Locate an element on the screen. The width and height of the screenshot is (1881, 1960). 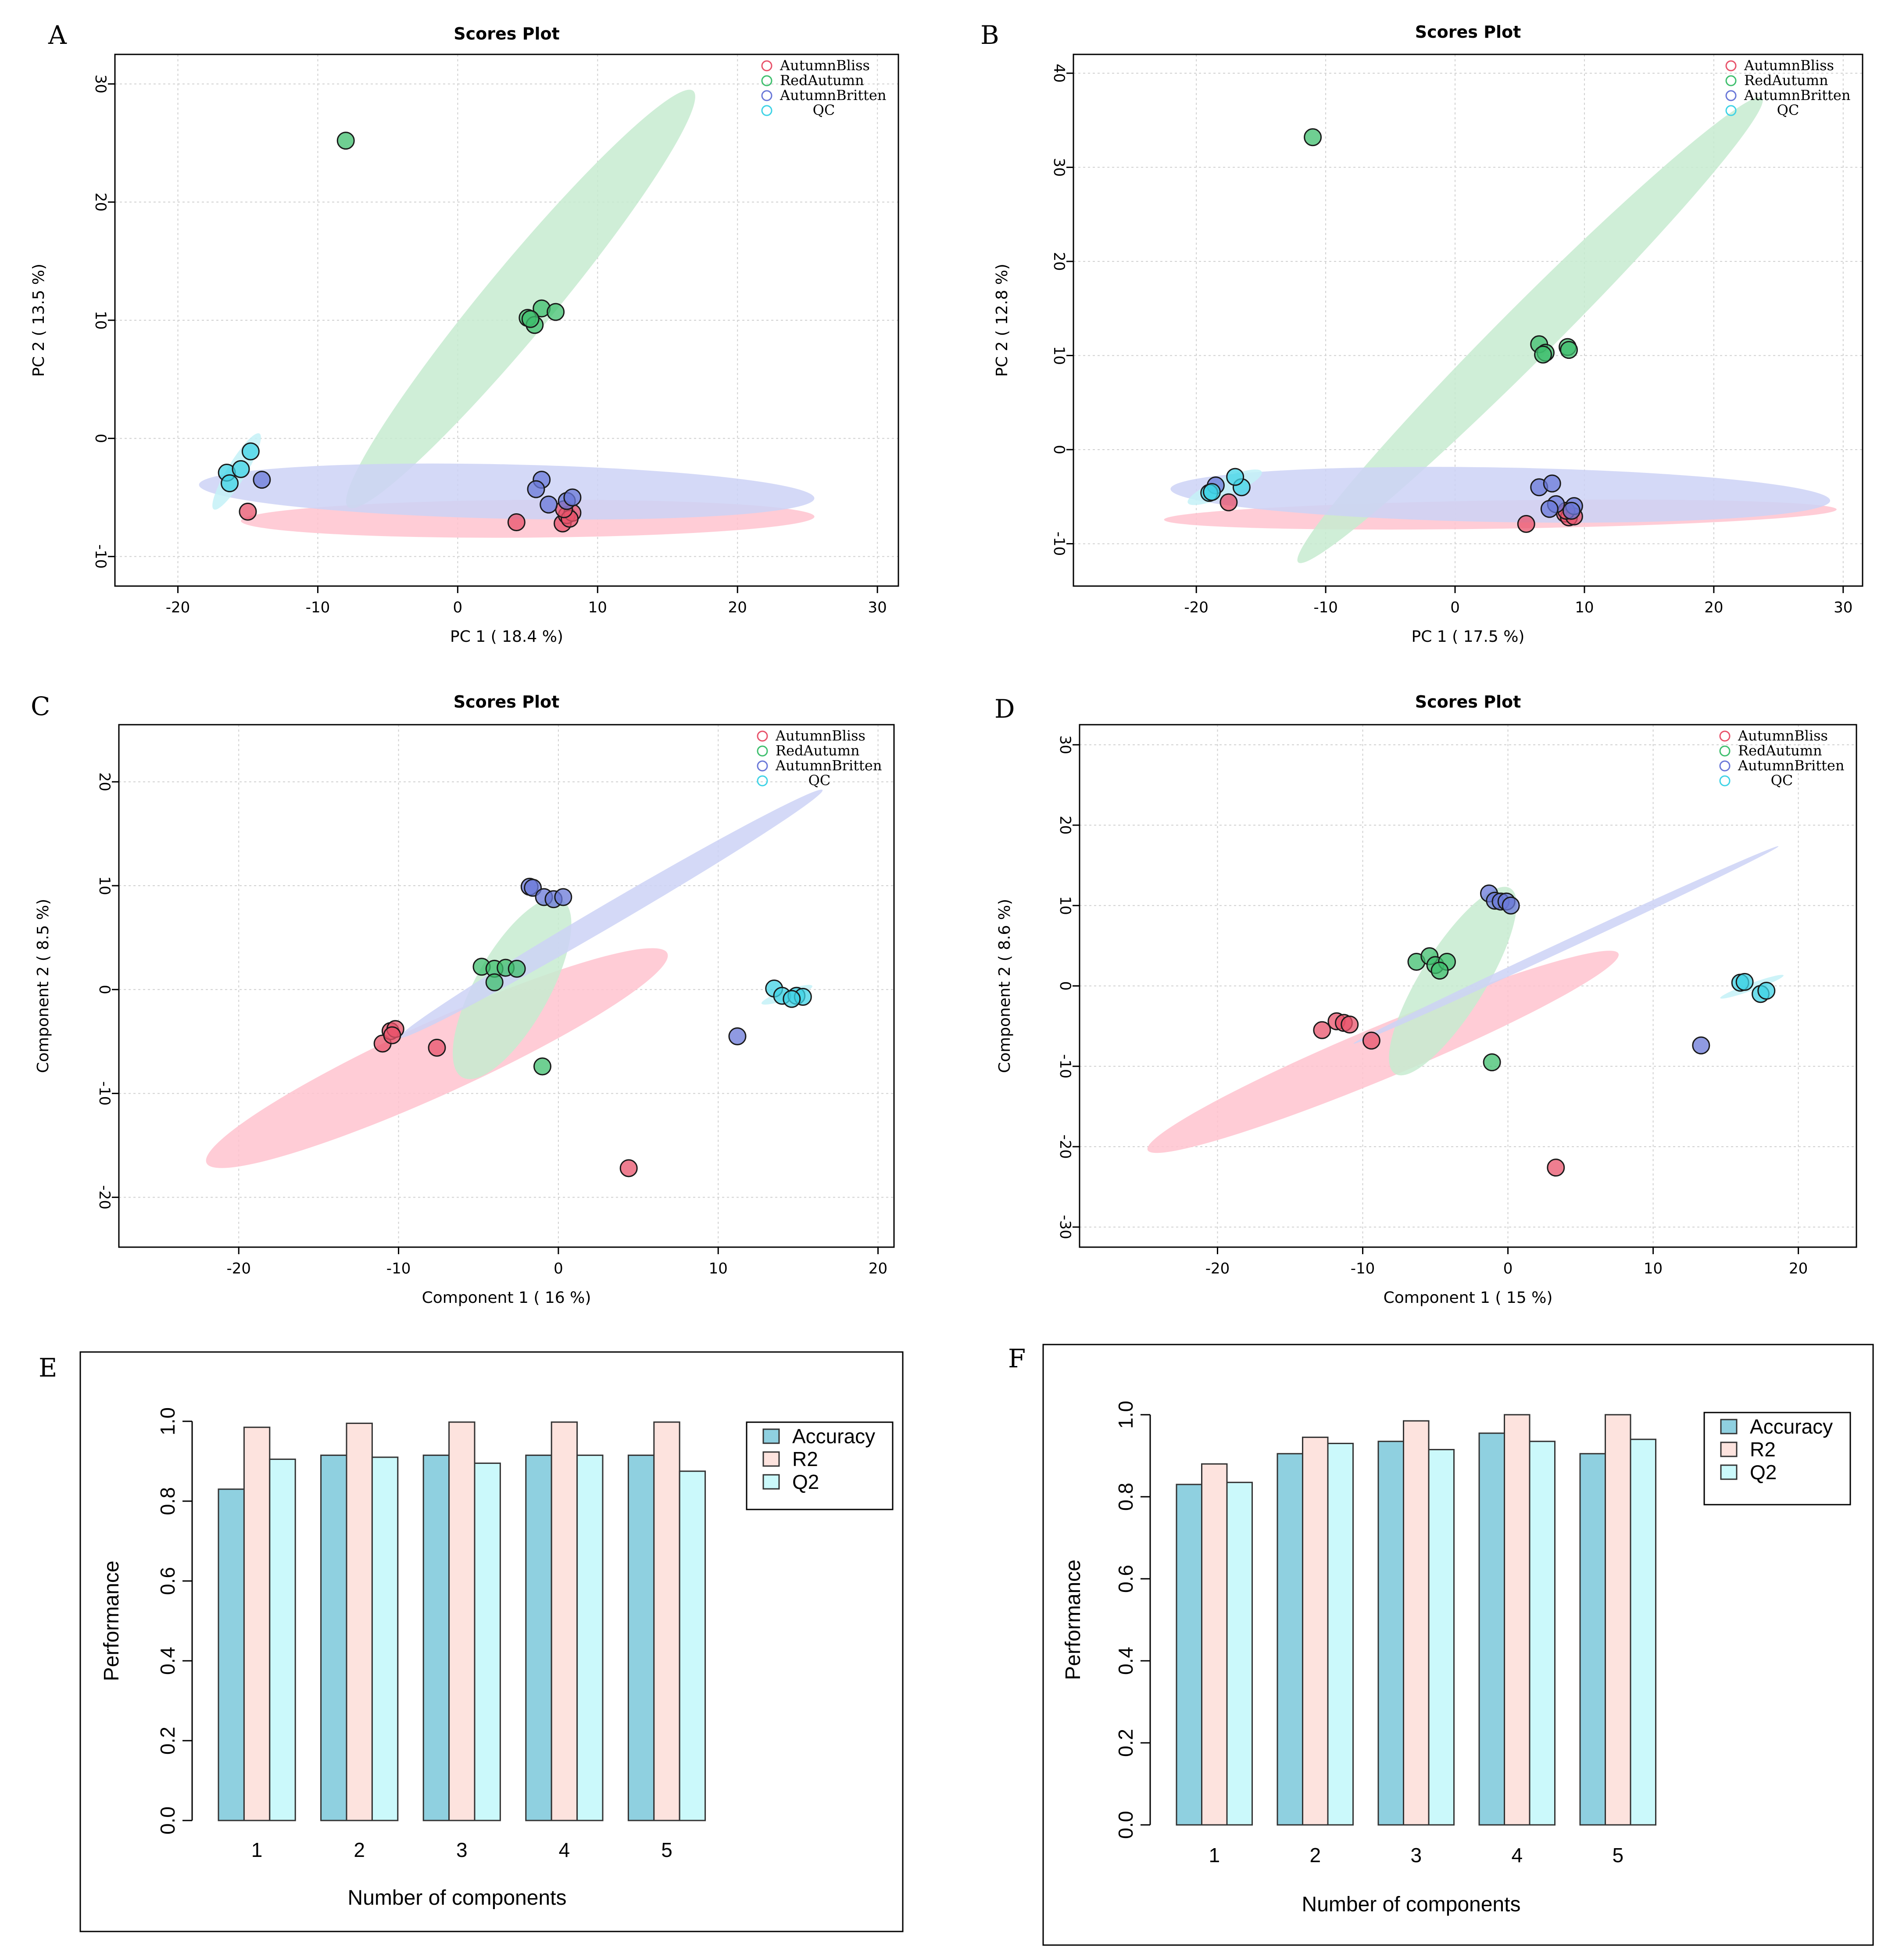
x-tick-label: 3 is located at coordinates (462, 1850).